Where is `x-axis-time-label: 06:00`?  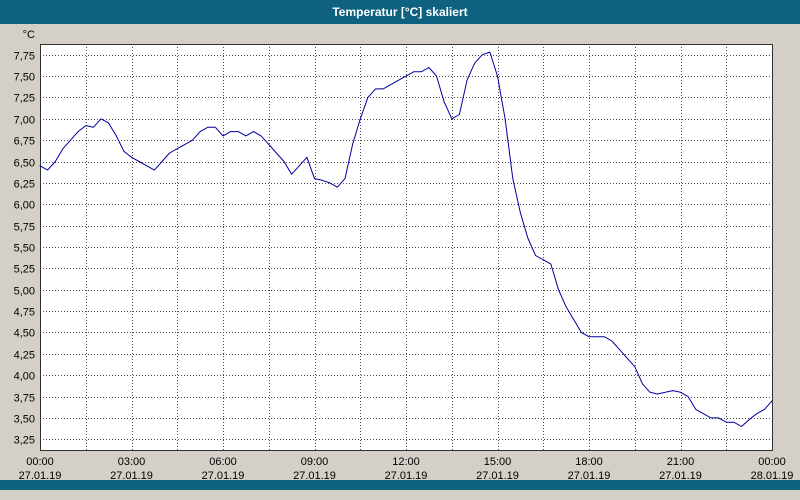
x-axis-time-label: 06:00 is located at coordinates (223, 462).